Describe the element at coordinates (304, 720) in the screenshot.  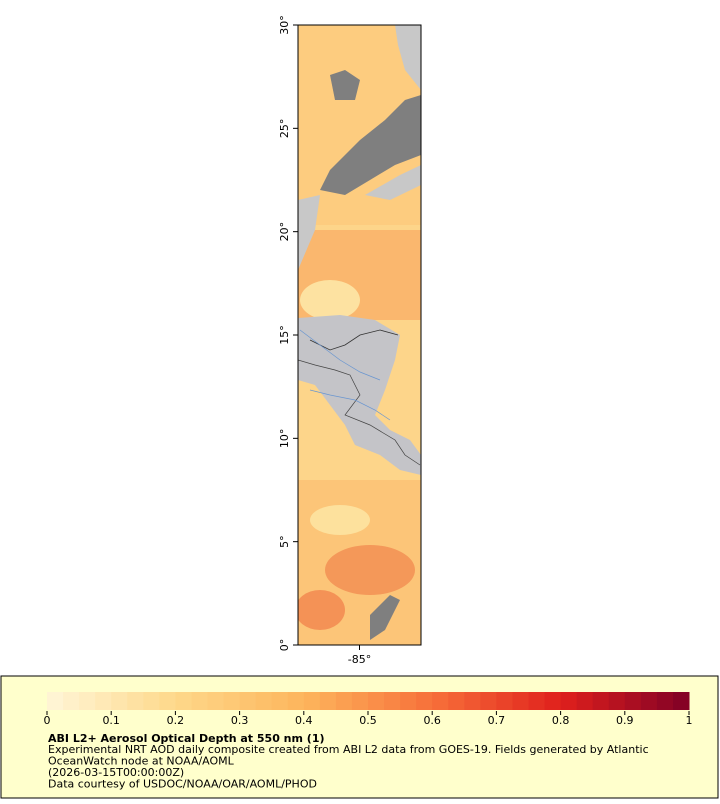
I see `colorbar-tick-label: 0.4` at that location.